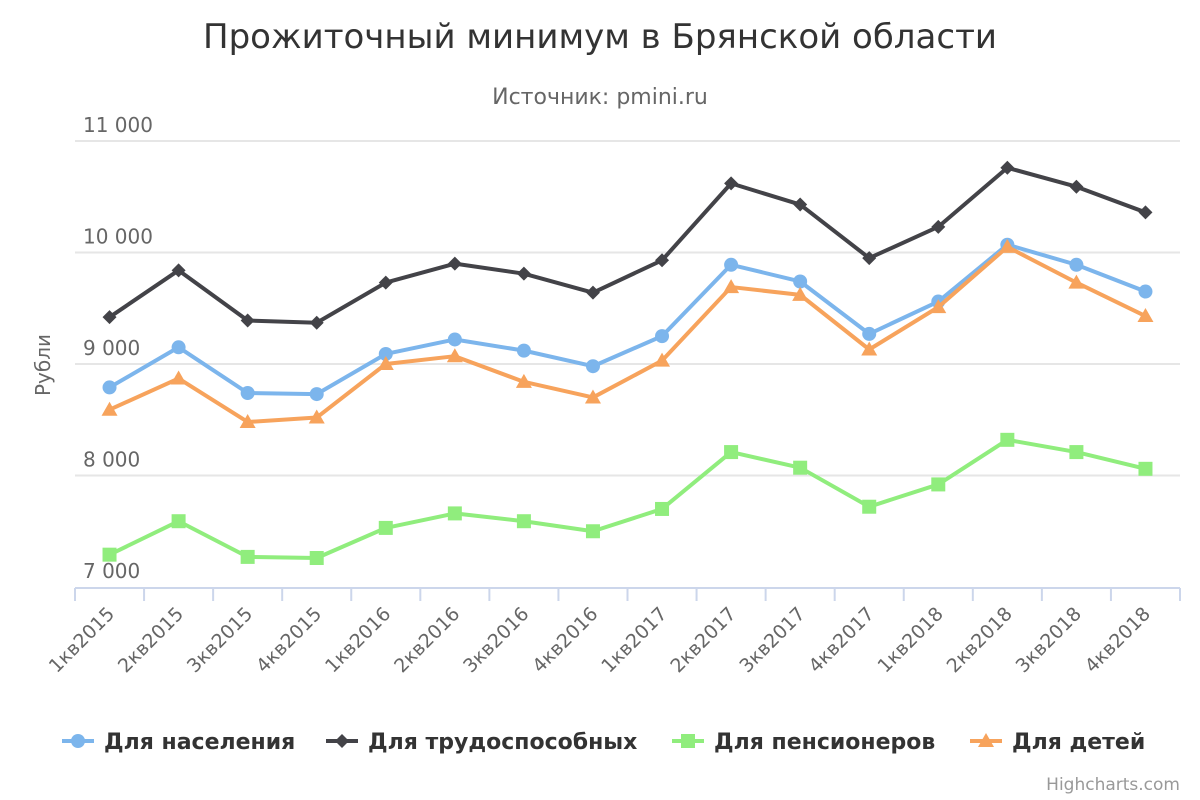 The width and height of the screenshot is (1200, 800). I want to click on chart-subtitle: Источник: pmini.ru, so click(600, 97).